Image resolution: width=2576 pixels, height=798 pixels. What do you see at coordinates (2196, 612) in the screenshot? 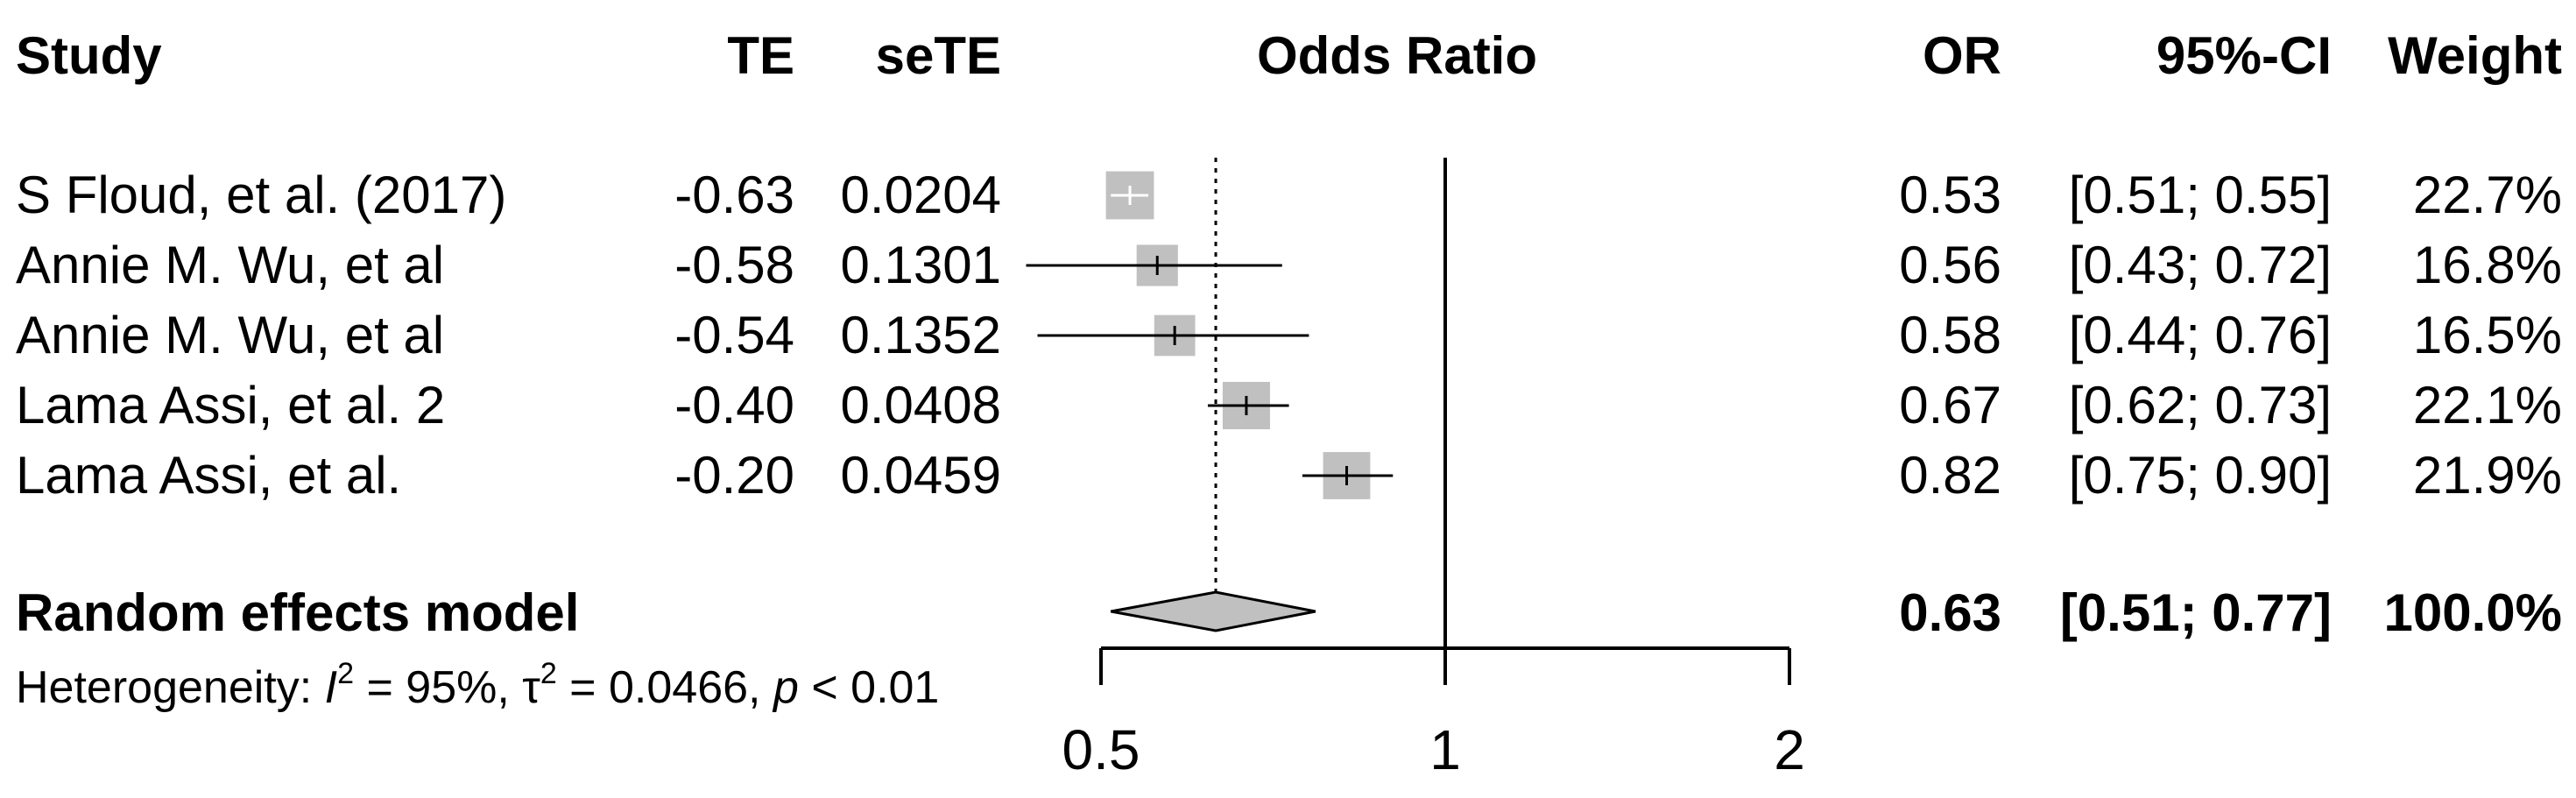
I see `pooled-ci: [0.51; 0.77]` at bounding box center [2196, 612].